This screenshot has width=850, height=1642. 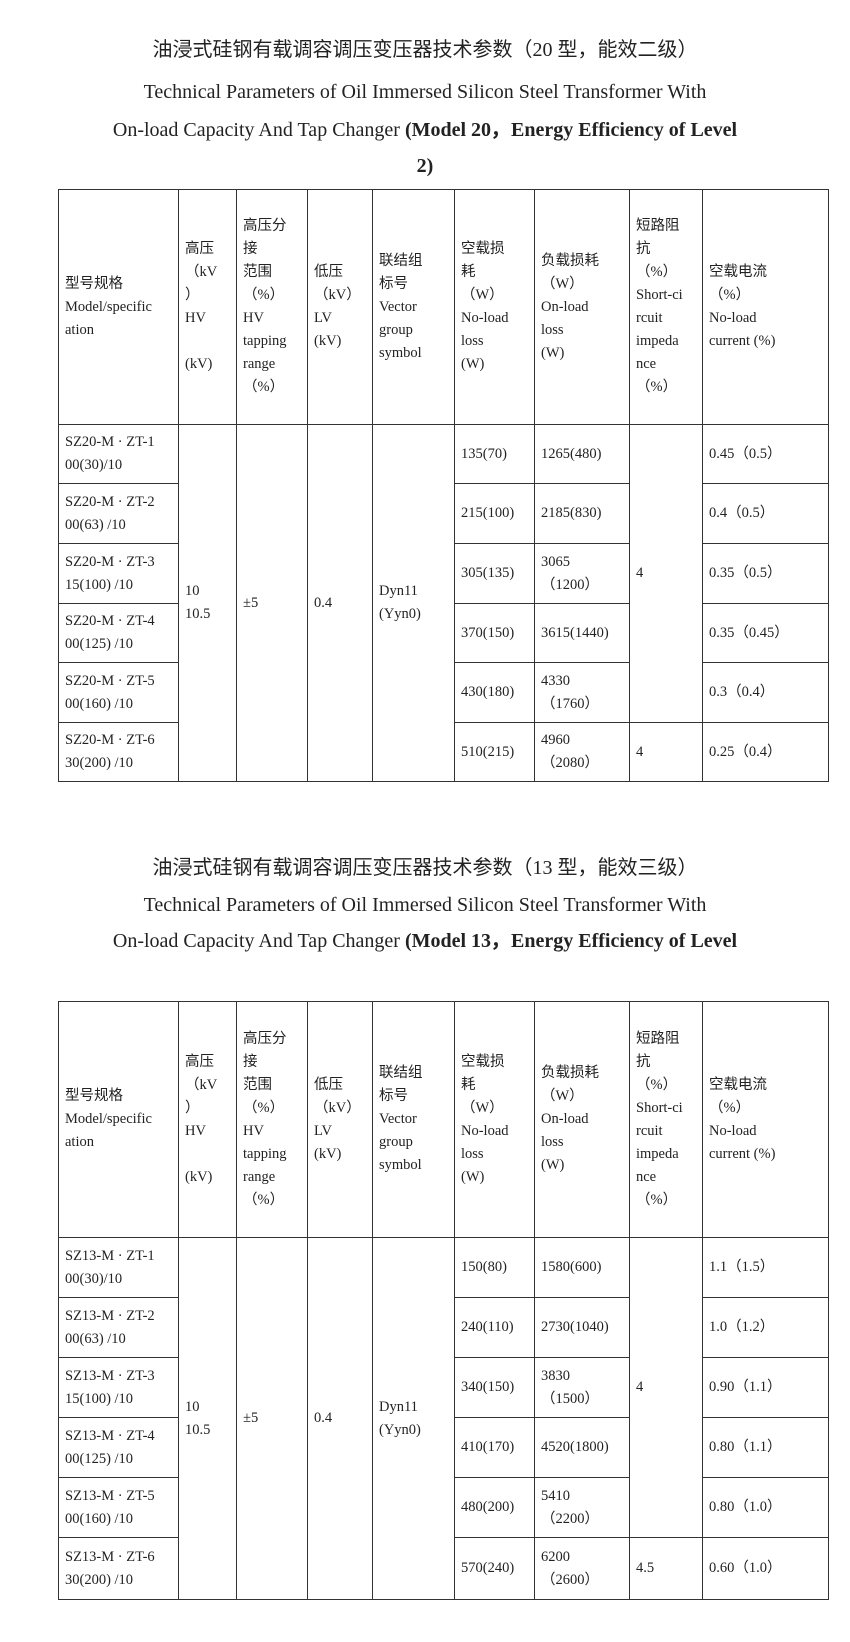 I want to click on noload-current-cell: 0.35（0.45）, so click(x=765, y=633).